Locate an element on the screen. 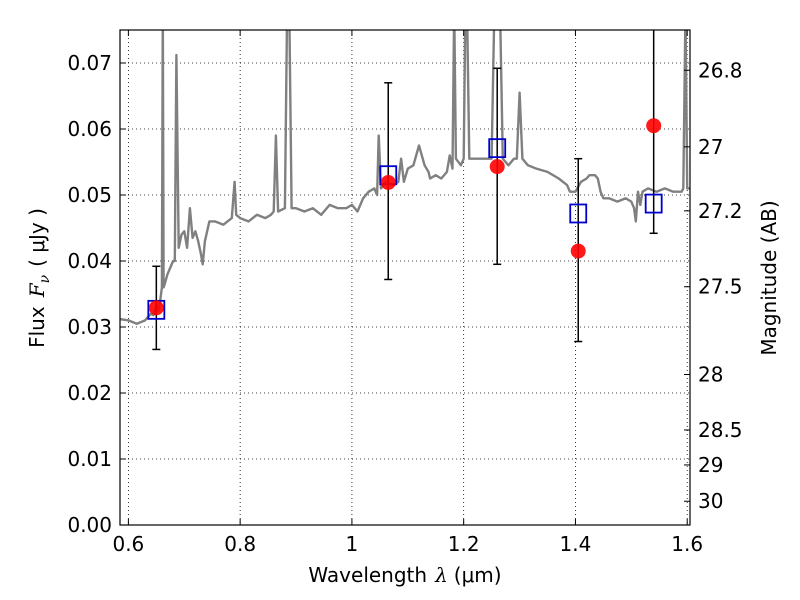  y-tick-label: 0.01 is located at coordinates (89, 459).